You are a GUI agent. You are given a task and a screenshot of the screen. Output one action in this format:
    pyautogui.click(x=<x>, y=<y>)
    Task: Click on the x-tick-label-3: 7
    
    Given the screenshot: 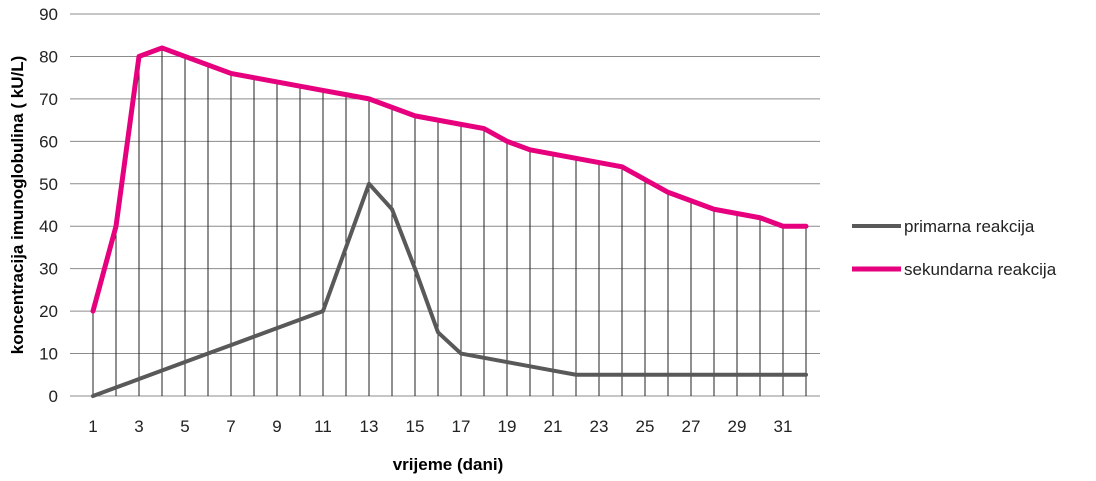 What is the action you would take?
    pyautogui.click(x=230, y=426)
    